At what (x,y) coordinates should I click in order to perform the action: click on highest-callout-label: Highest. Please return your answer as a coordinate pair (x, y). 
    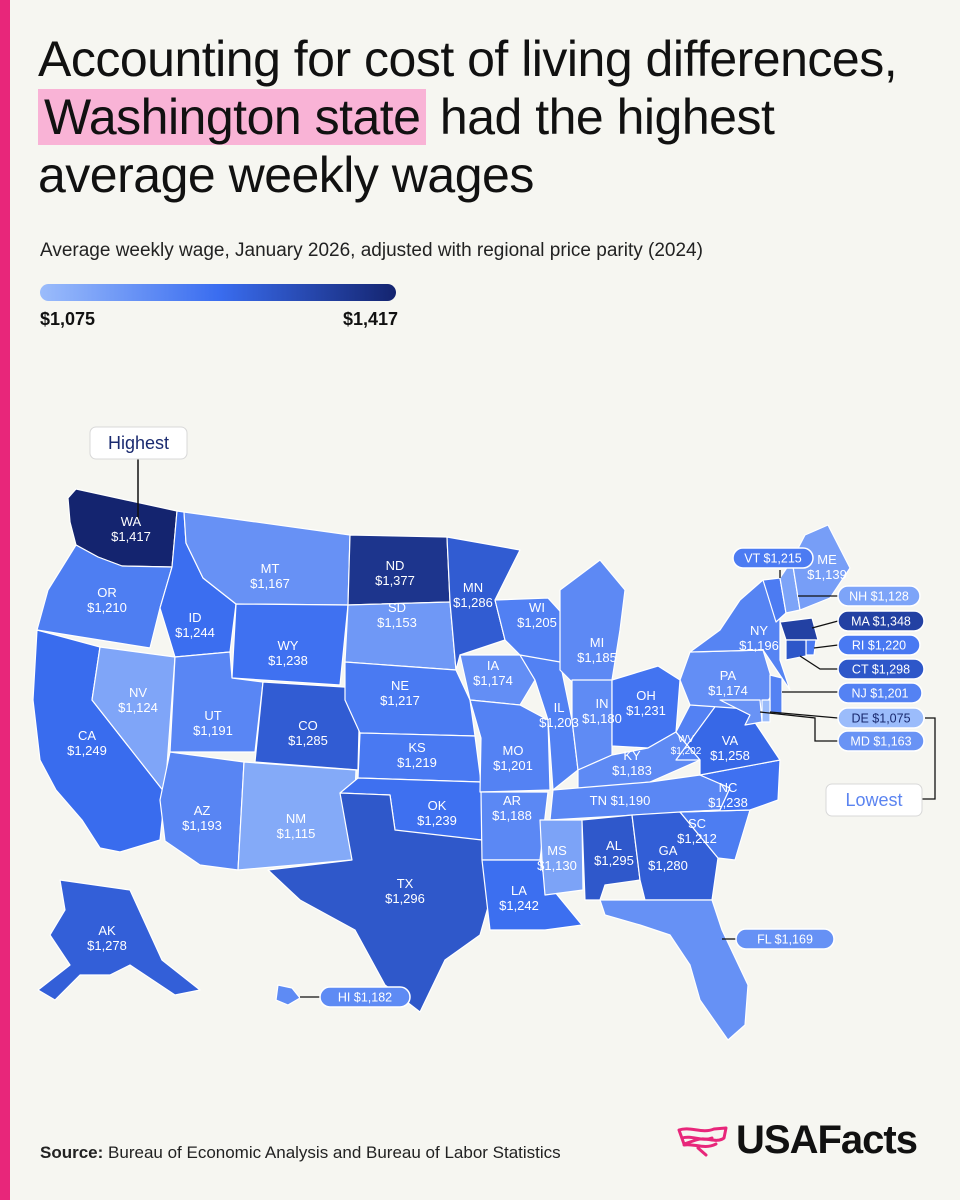
    Looking at the image, I should click on (138, 443).